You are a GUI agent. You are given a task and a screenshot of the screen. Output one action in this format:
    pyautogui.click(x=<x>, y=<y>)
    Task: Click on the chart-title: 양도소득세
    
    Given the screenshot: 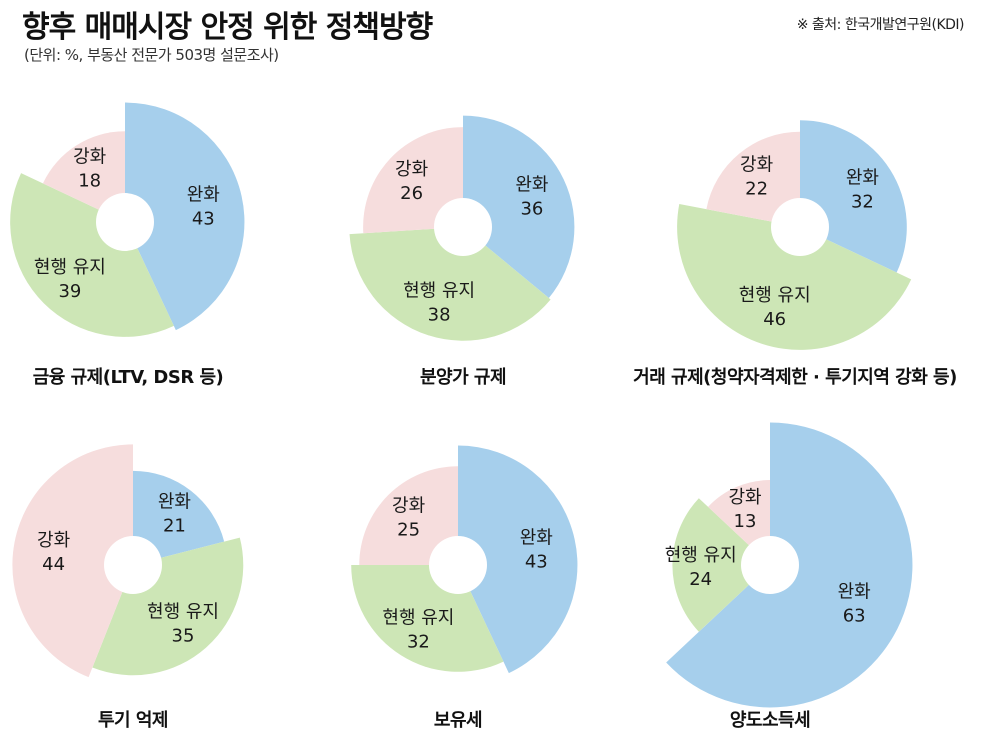 What is the action you would take?
    pyautogui.click(x=770, y=720)
    